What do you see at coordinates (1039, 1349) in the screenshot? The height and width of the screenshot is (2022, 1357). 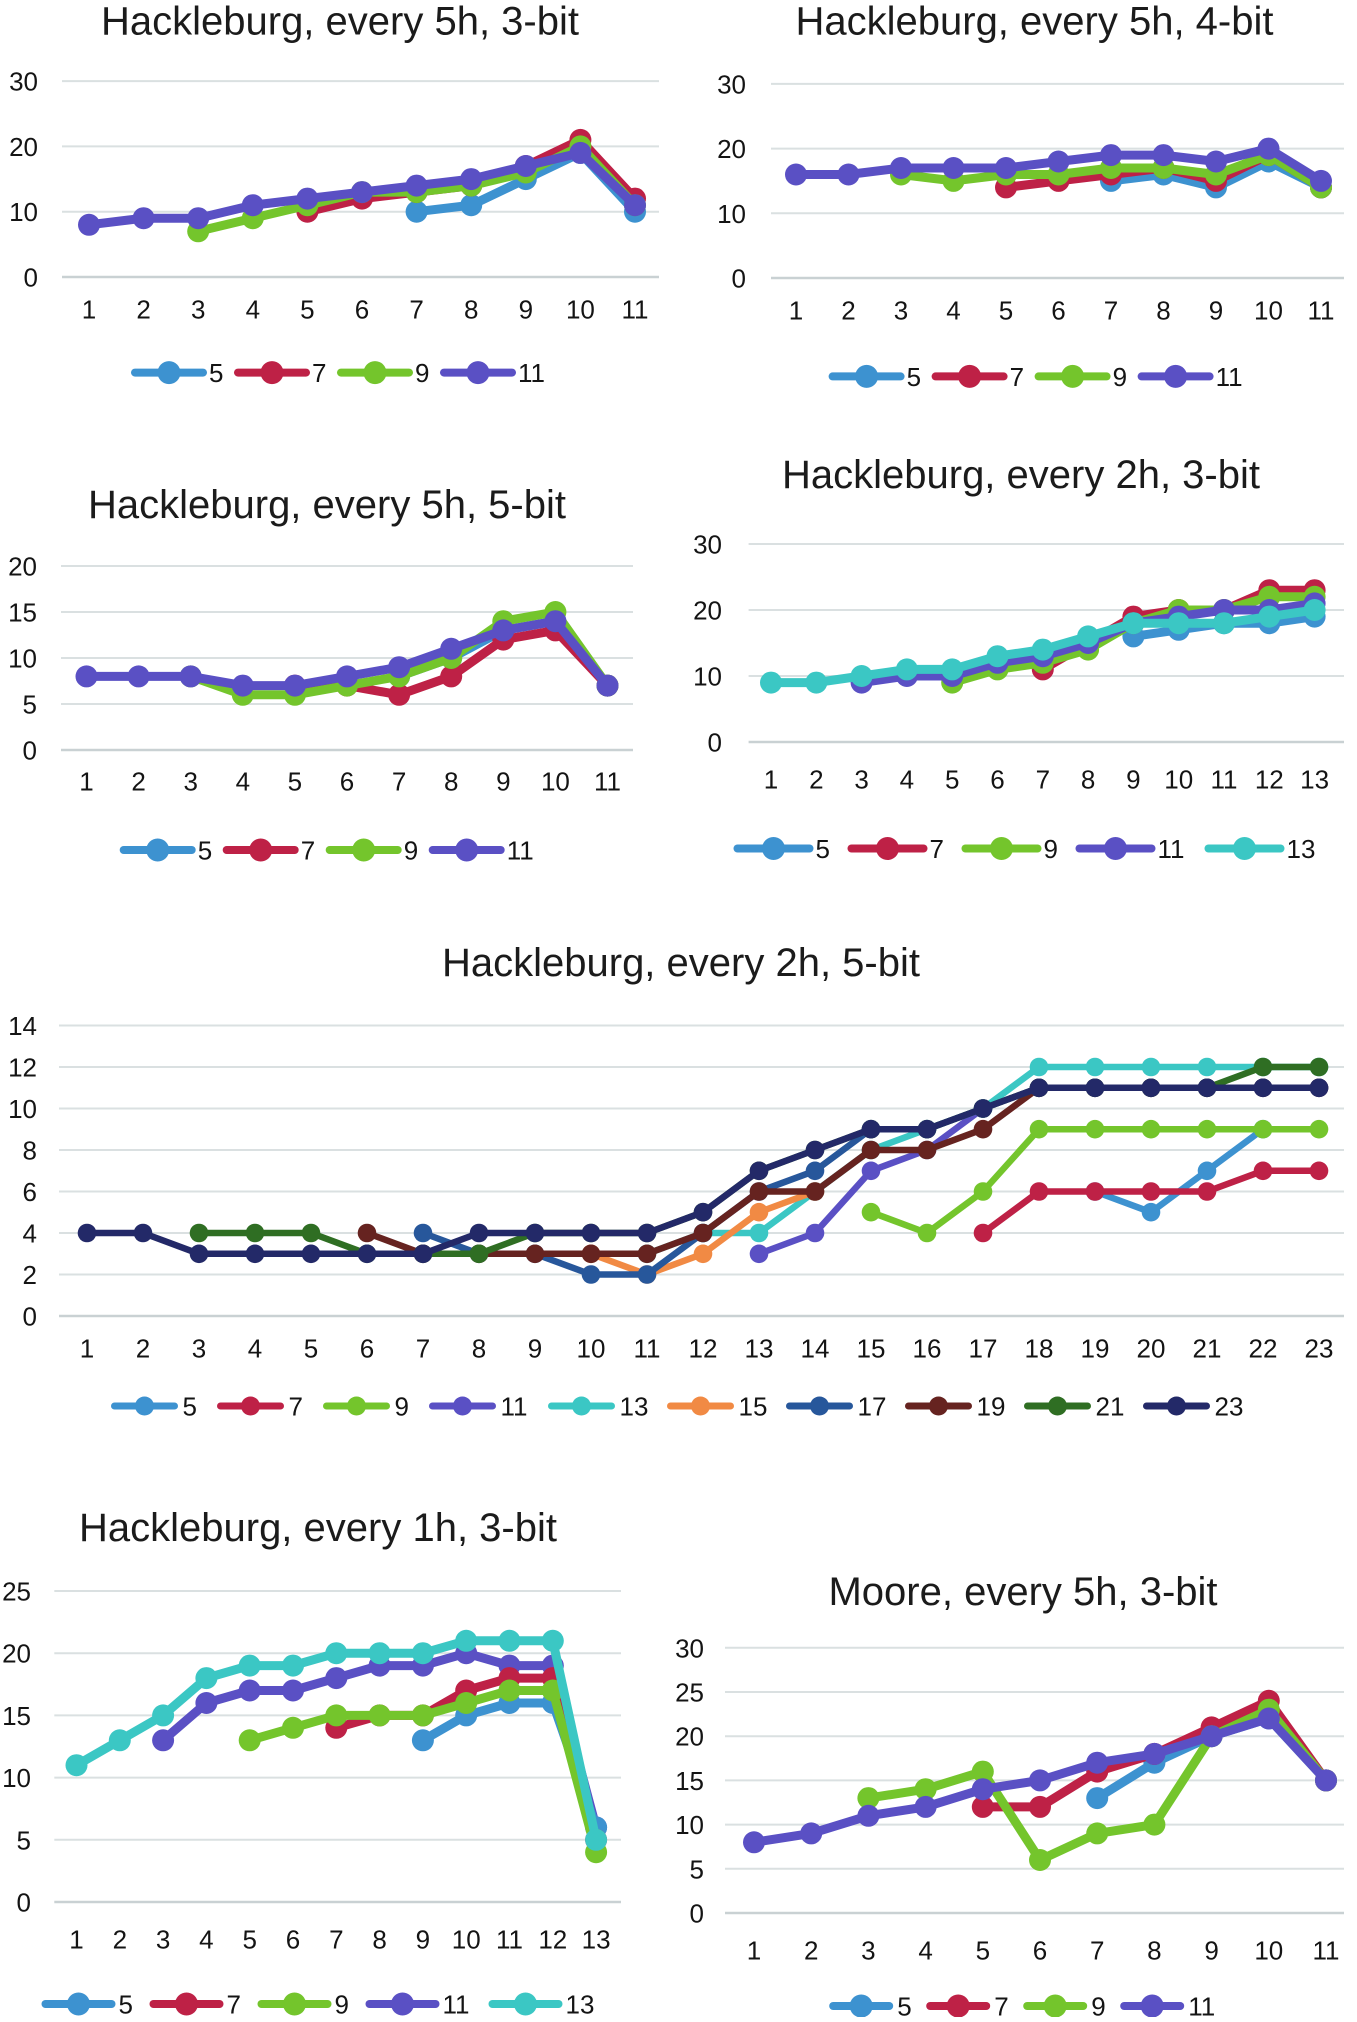 I see `svg-text: 18` at bounding box center [1039, 1349].